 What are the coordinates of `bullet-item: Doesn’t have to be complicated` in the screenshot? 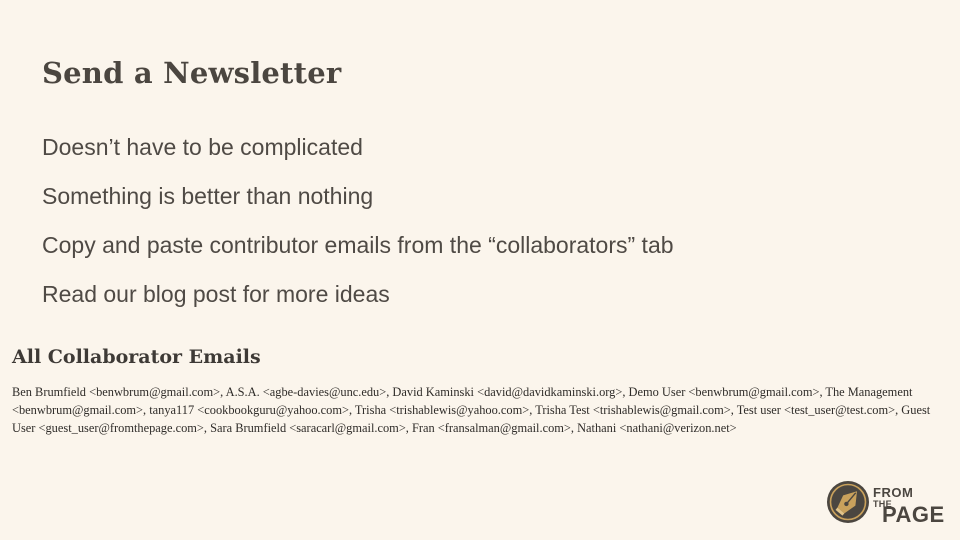 It's located at (202, 147).